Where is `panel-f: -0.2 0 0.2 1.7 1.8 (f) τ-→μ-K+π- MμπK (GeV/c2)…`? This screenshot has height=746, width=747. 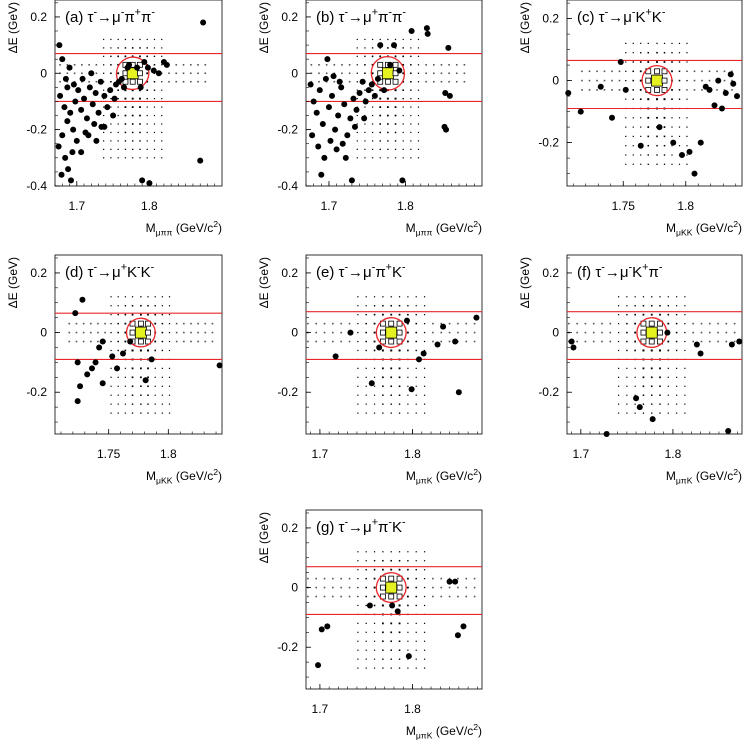
panel-f: -0.2 0 0.2 1.7 1.8 (f) τ-→μ-K+π- MμπK (GeV/c2)… is located at coordinates (630, 370).